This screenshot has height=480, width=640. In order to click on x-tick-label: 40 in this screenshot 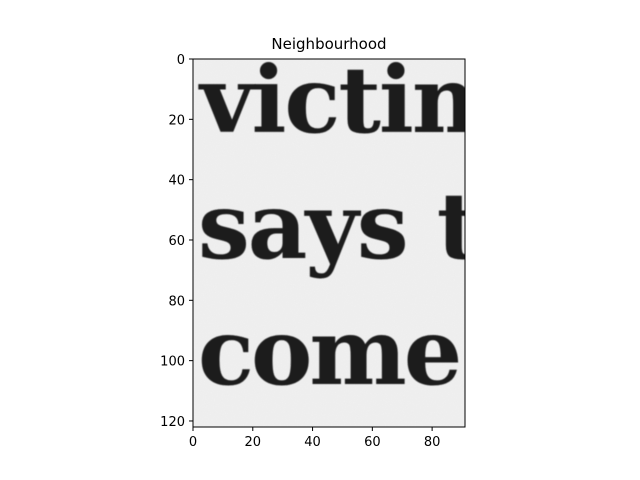, I will do `click(312, 442)`.